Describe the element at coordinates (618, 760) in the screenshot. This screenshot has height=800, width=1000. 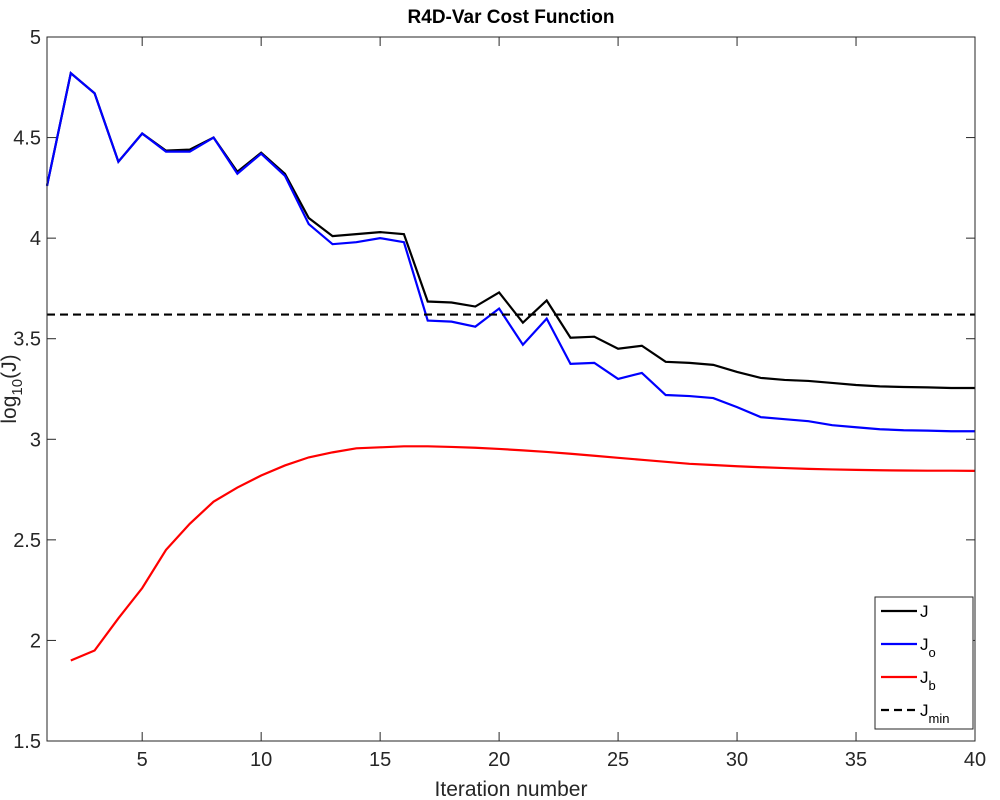
I see `x-tick-label: 25` at that location.